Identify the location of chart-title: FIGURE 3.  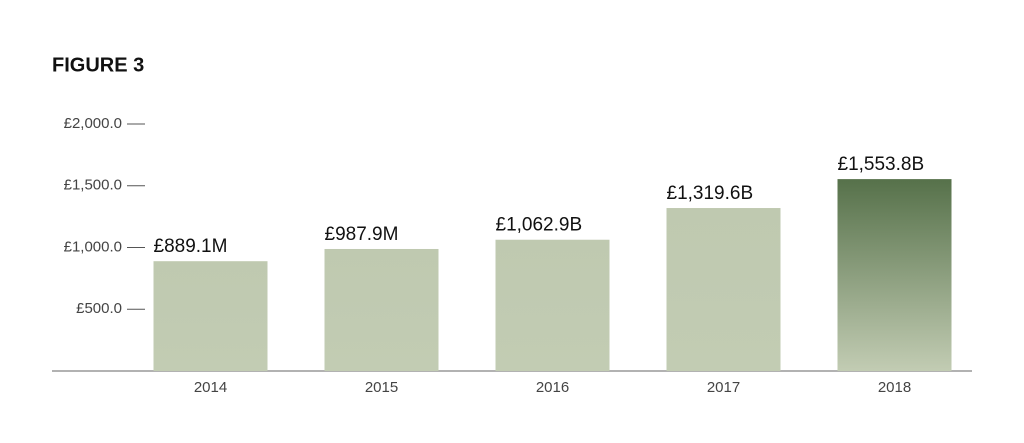
(98, 65).